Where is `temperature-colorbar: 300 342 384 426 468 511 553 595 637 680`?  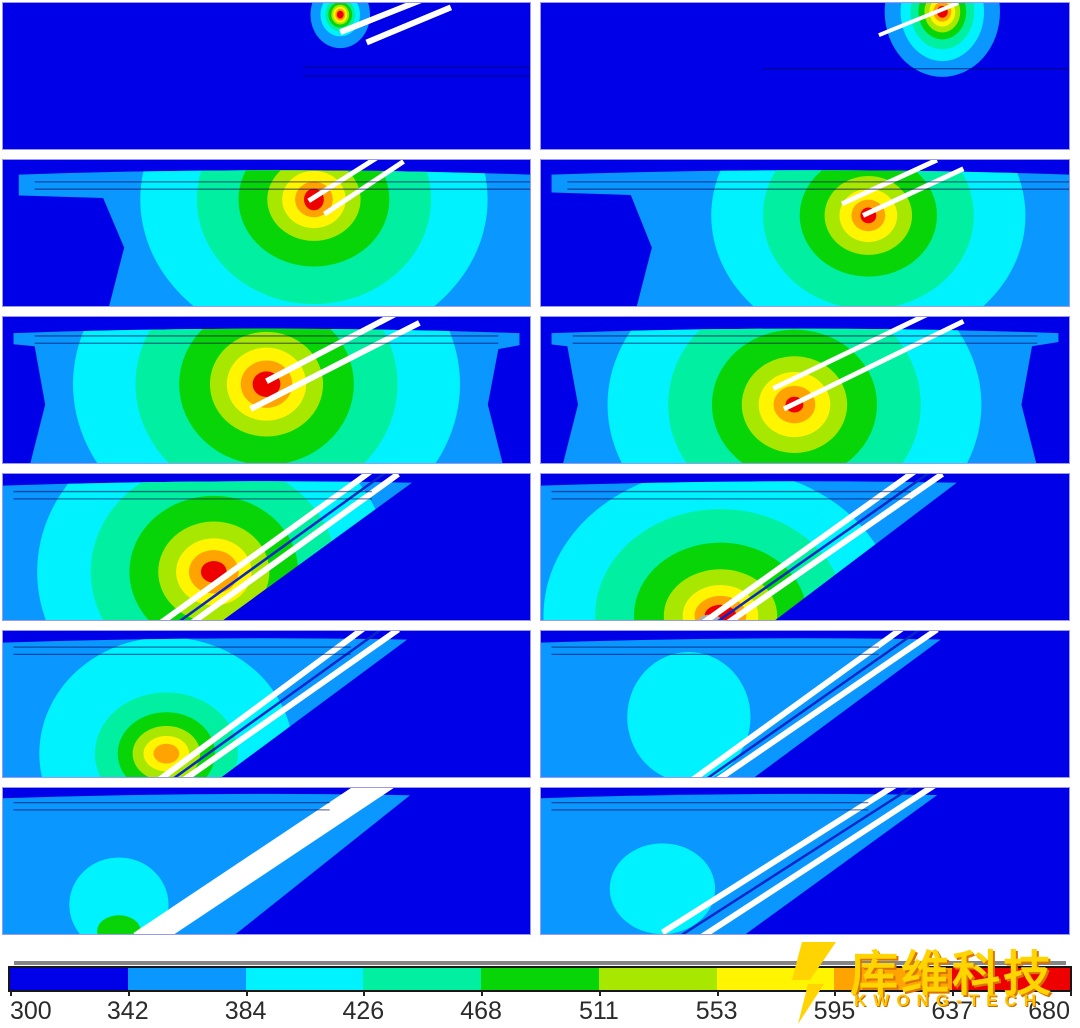 temperature-colorbar: 300 342 384 426 468 511 553 595 637 680 is located at coordinates (540, 993).